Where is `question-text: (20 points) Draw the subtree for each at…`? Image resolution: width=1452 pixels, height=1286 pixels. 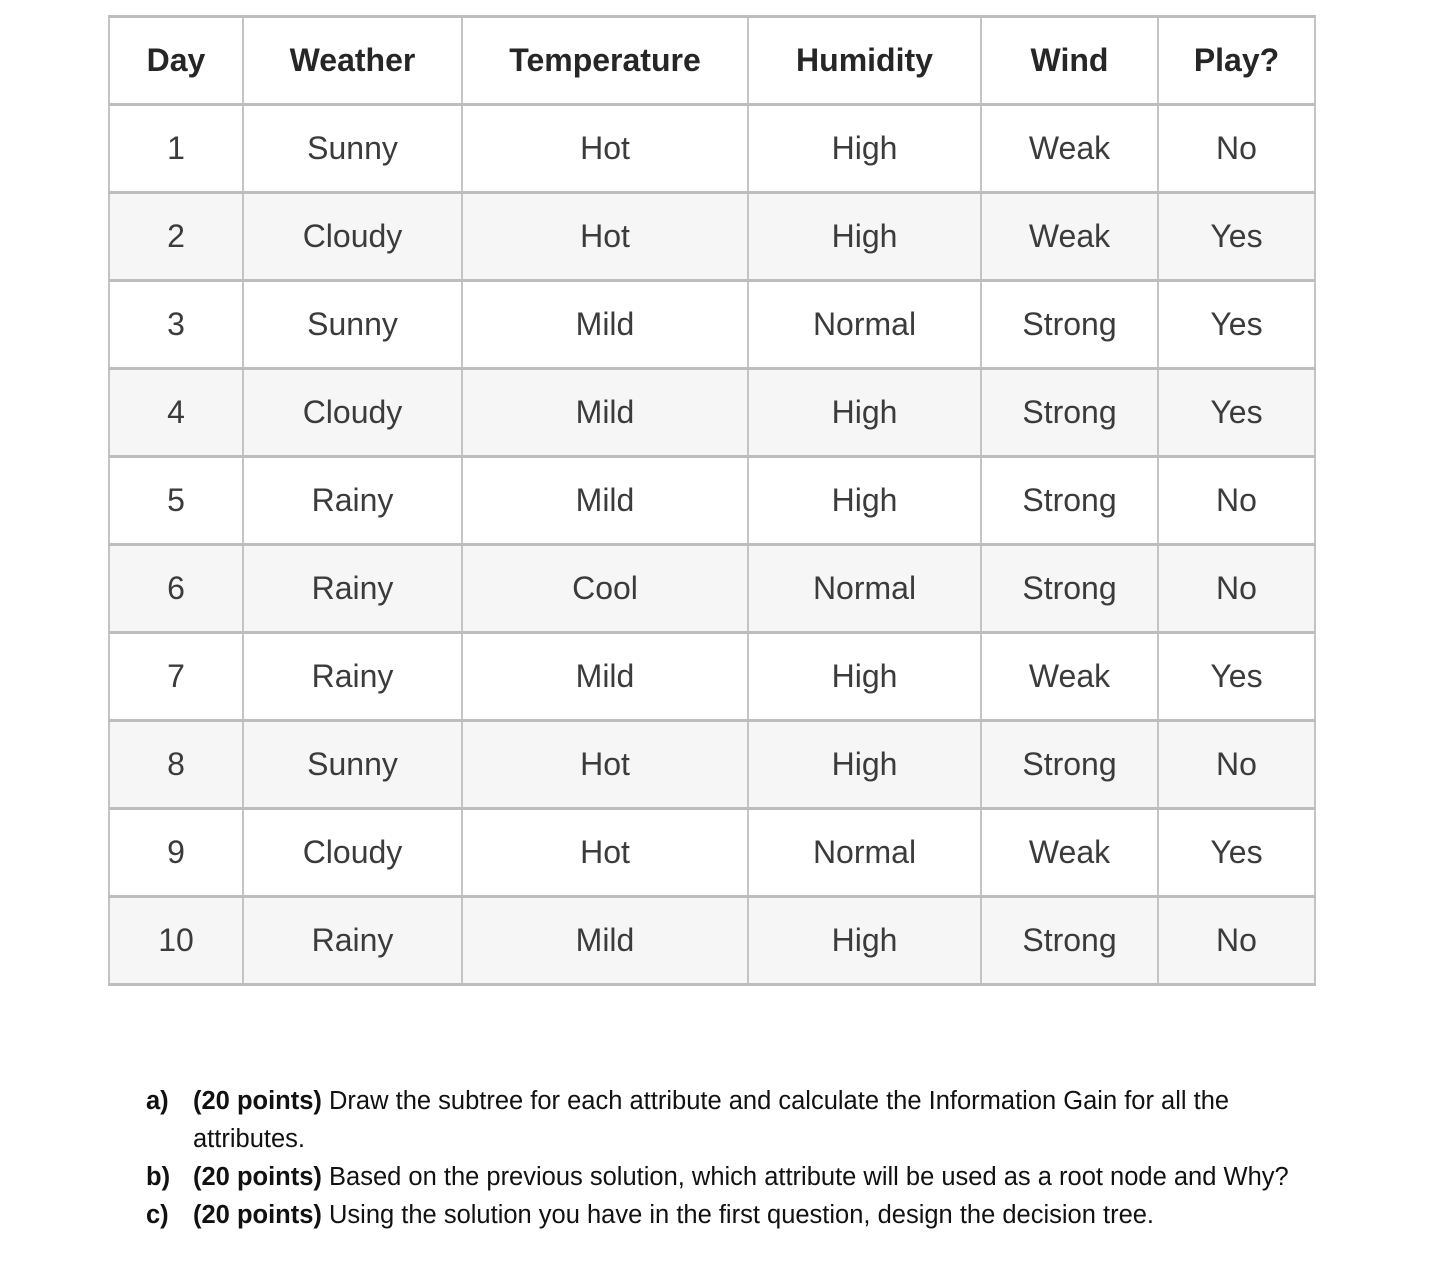
question-text: (20 points) Draw the subtree for each at… is located at coordinates (765, 1120).